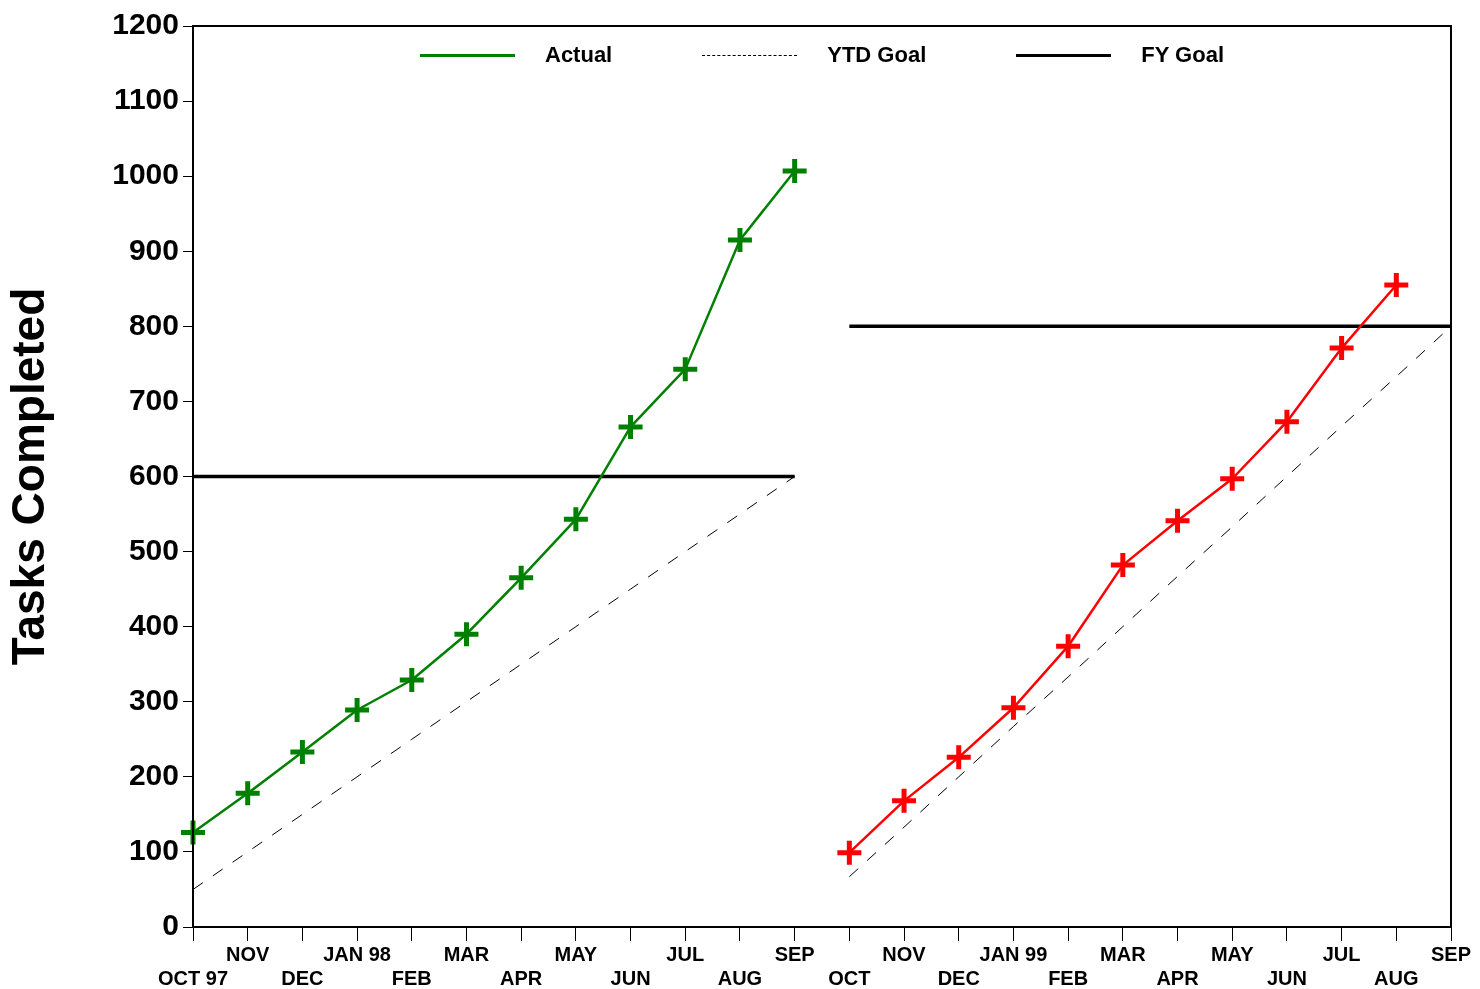 The height and width of the screenshot is (989, 1480). Describe the element at coordinates (170, 925) in the screenshot. I see `y-tick-label: 0` at that location.